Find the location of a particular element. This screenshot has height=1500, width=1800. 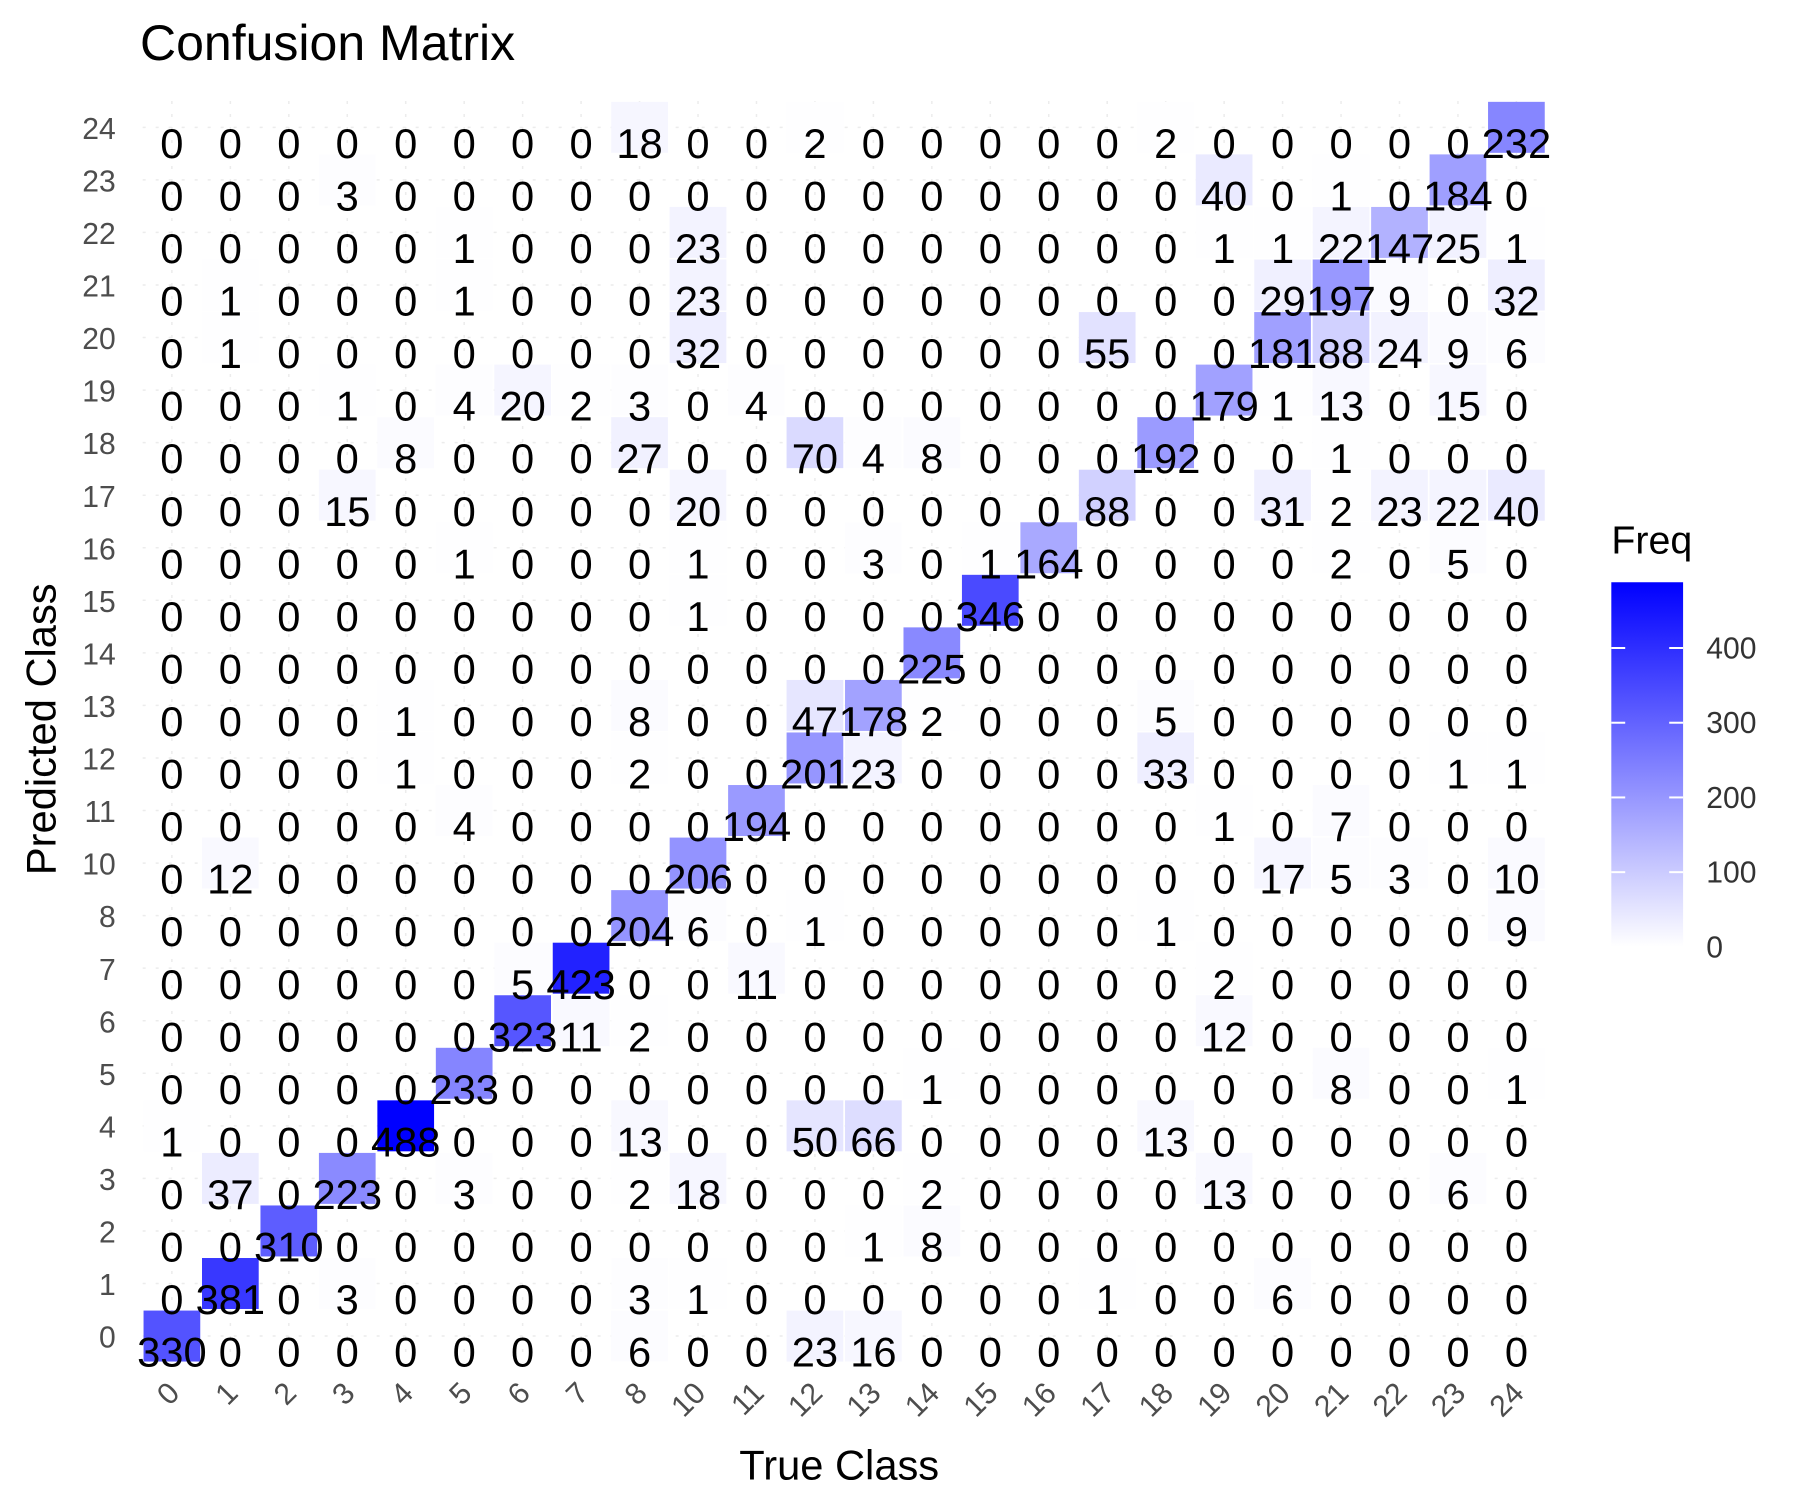

cell-value-label: 9 is located at coordinates (1399, 301).